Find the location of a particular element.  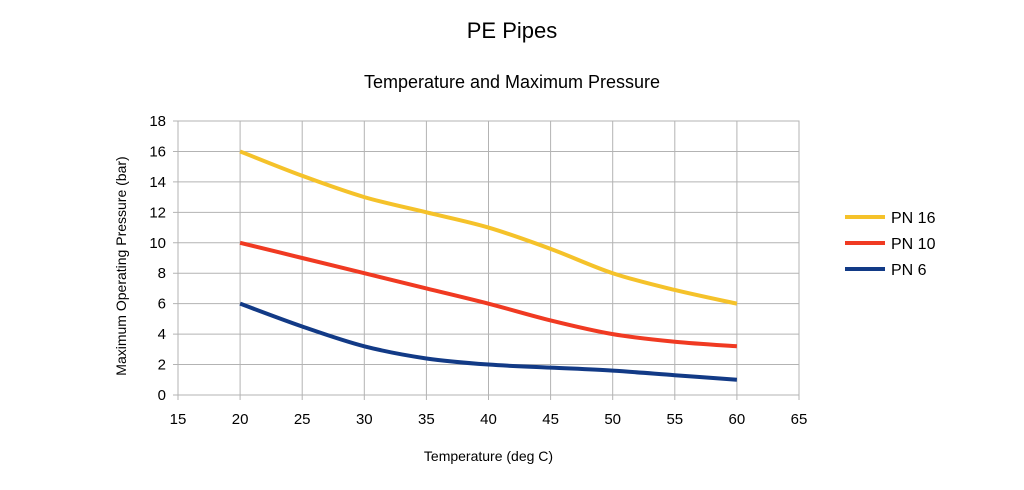

y-tick-label: 10 is located at coordinates (157, 243).